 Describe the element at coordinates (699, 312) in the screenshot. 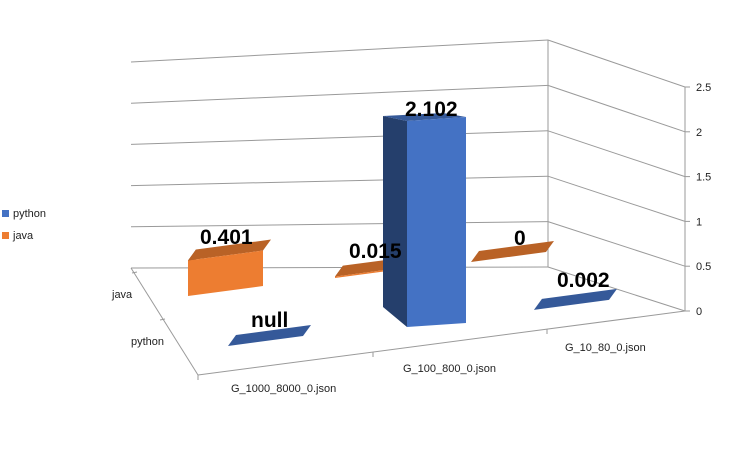

I see `y-tick-label: 0` at that location.